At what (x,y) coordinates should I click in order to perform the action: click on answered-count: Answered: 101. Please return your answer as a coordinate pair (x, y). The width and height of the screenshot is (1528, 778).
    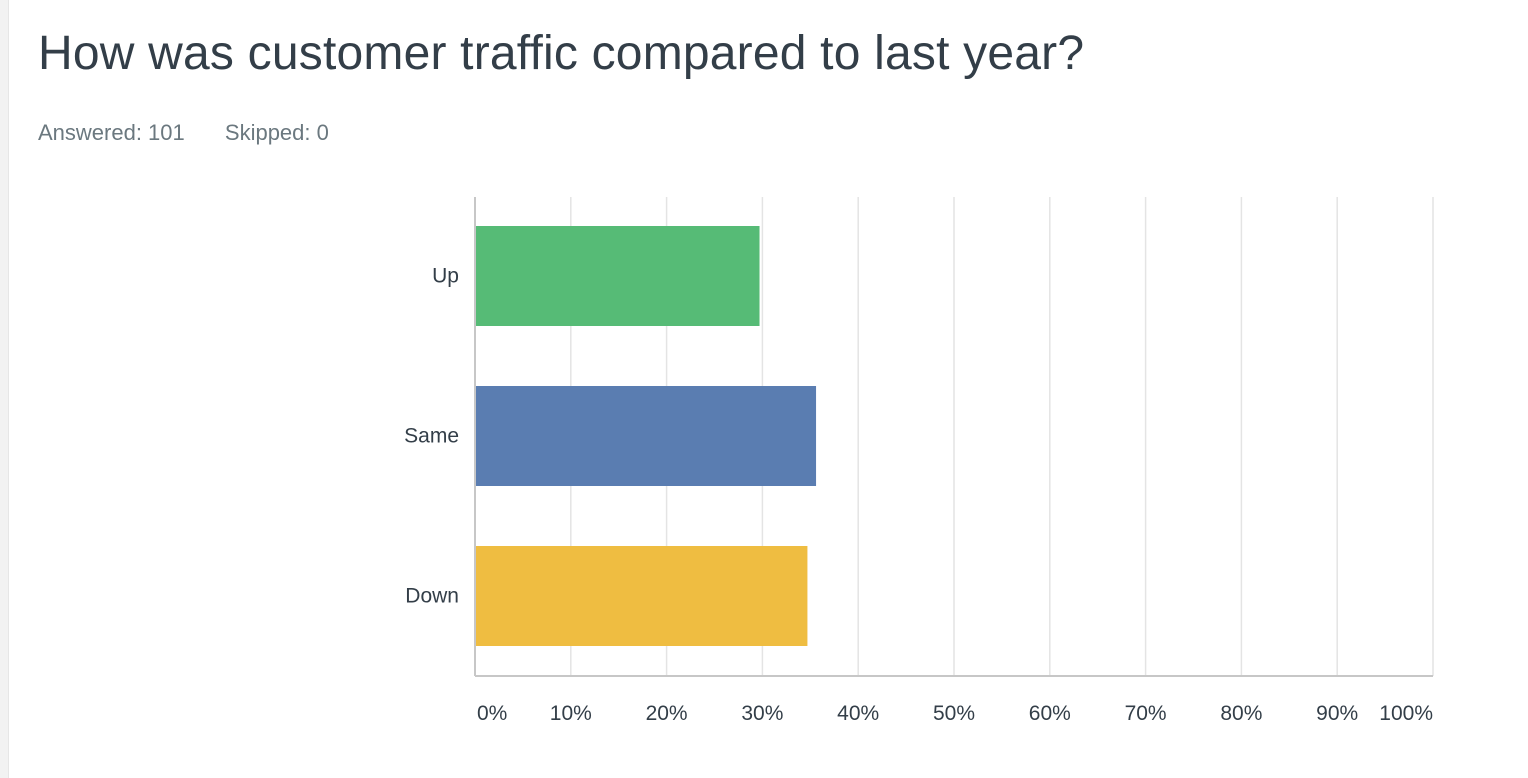
    Looking at the image, I should click on (111, 132).